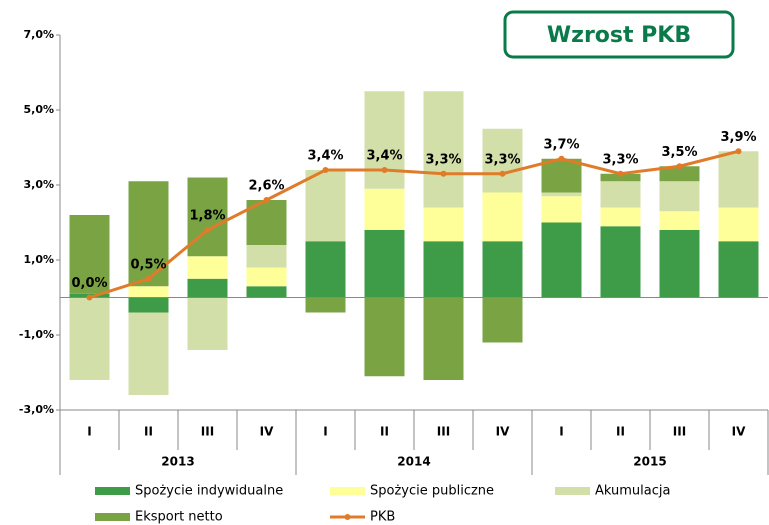  I want to click on data-label: 2,6%, so click(266, 186).